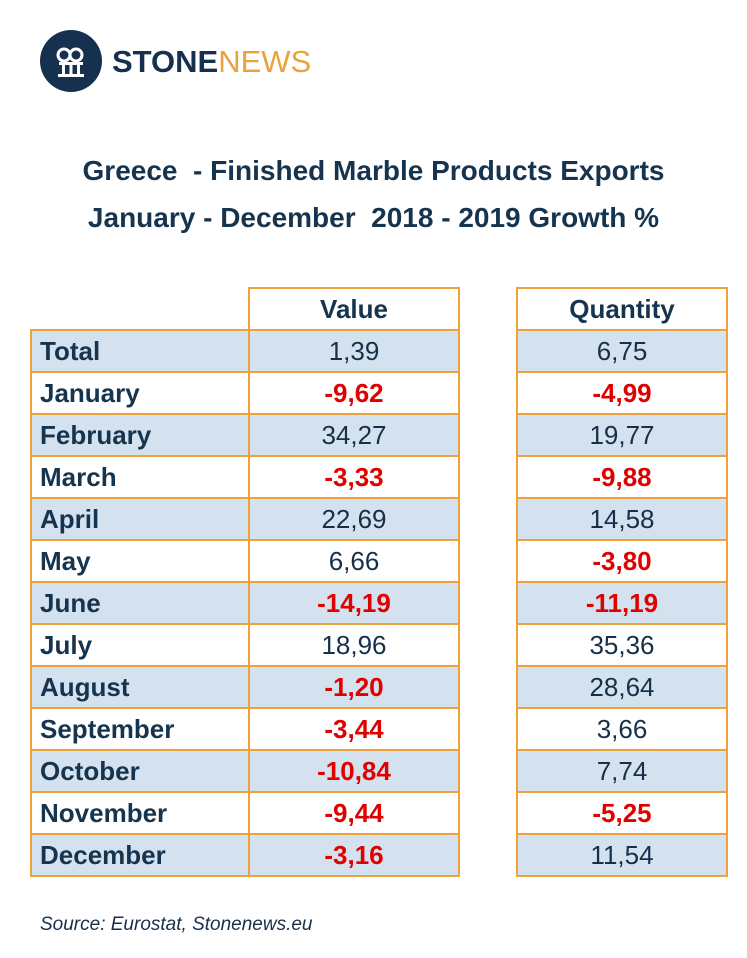 This screenshot has width=747, height=958. What do you see at coordinates (140, 351) in the screenshot?
I see `row-label: Total` at bounding box center [140, 351].